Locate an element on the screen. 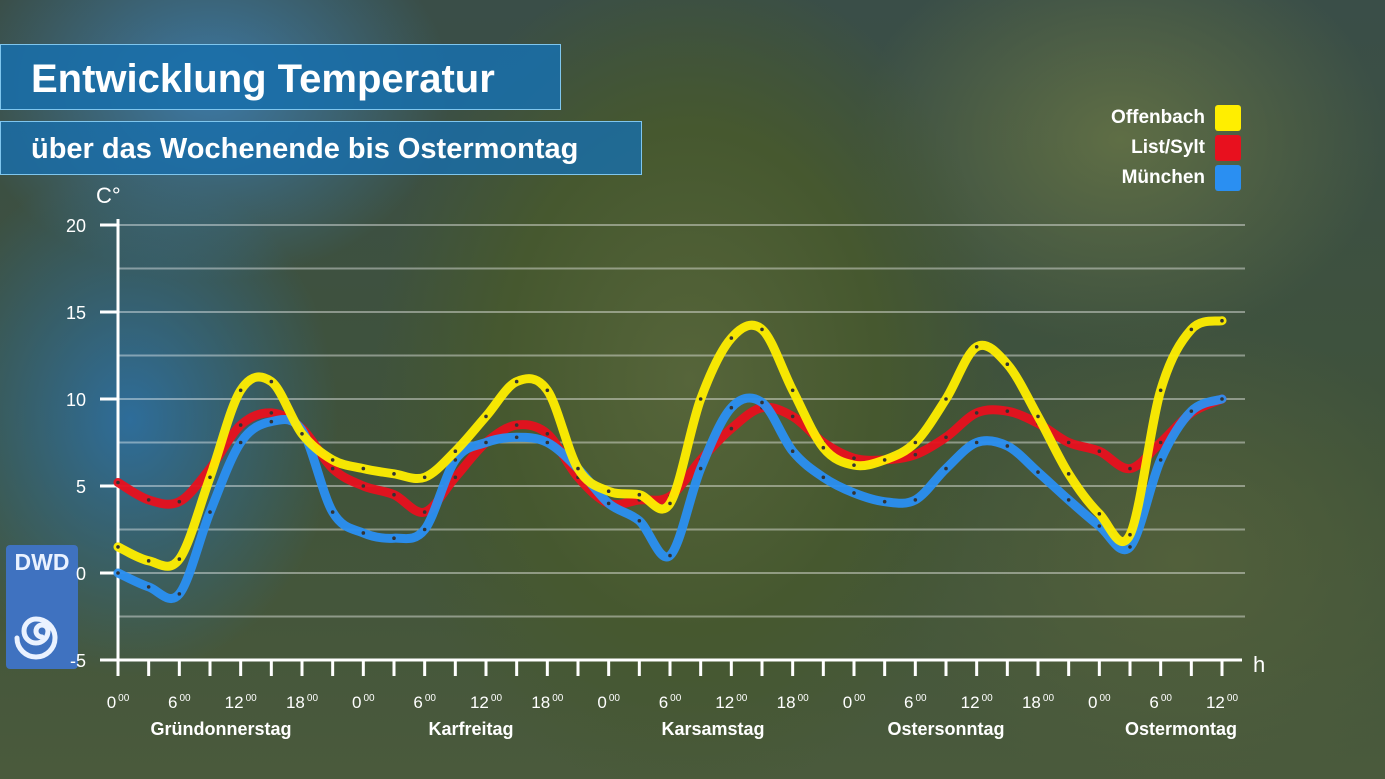 The image size is (1385, 779). legend: Offenbach List/Sylt München is located at coordinates (1176, 148).